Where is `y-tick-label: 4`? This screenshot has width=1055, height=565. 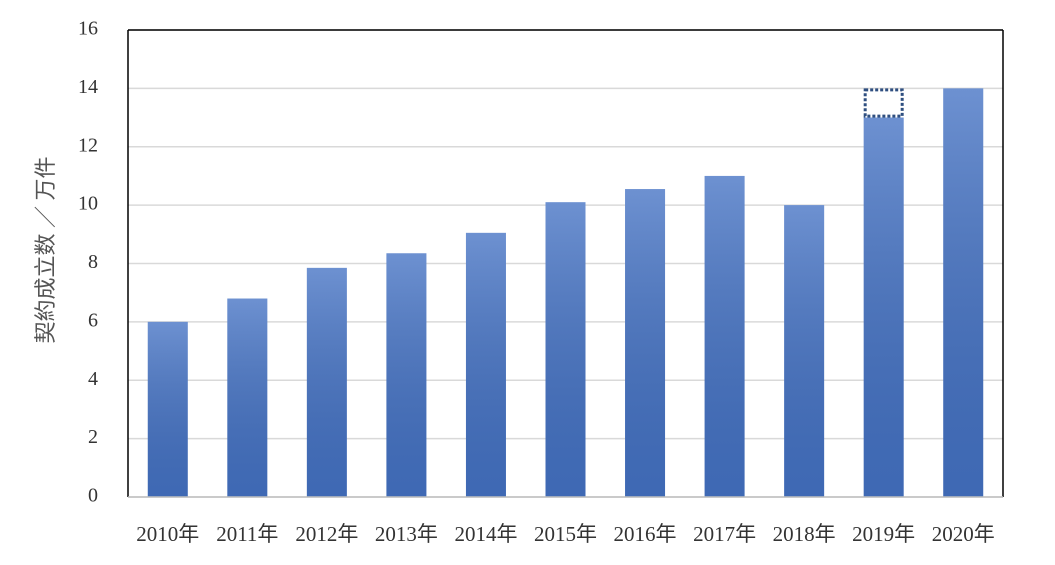 y-tick-label: 4 is located at coordinates (93, 379).